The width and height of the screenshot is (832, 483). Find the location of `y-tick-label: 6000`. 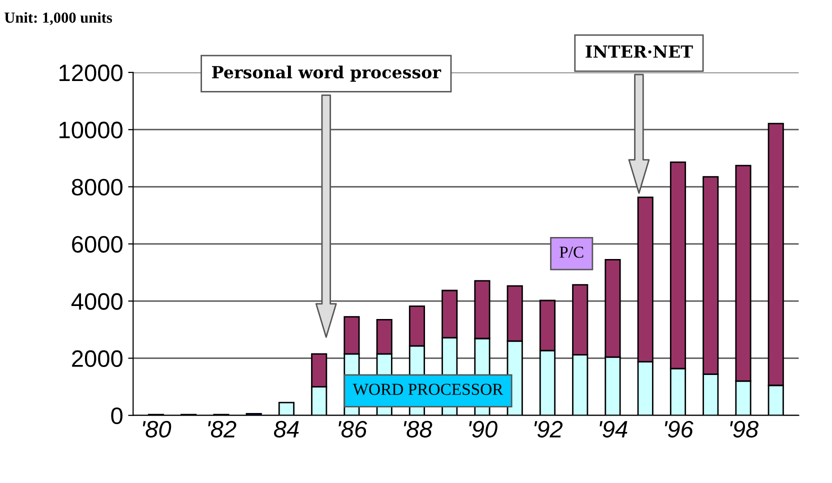

y-tick-label: 6000 is located at coordinates (97, 244).